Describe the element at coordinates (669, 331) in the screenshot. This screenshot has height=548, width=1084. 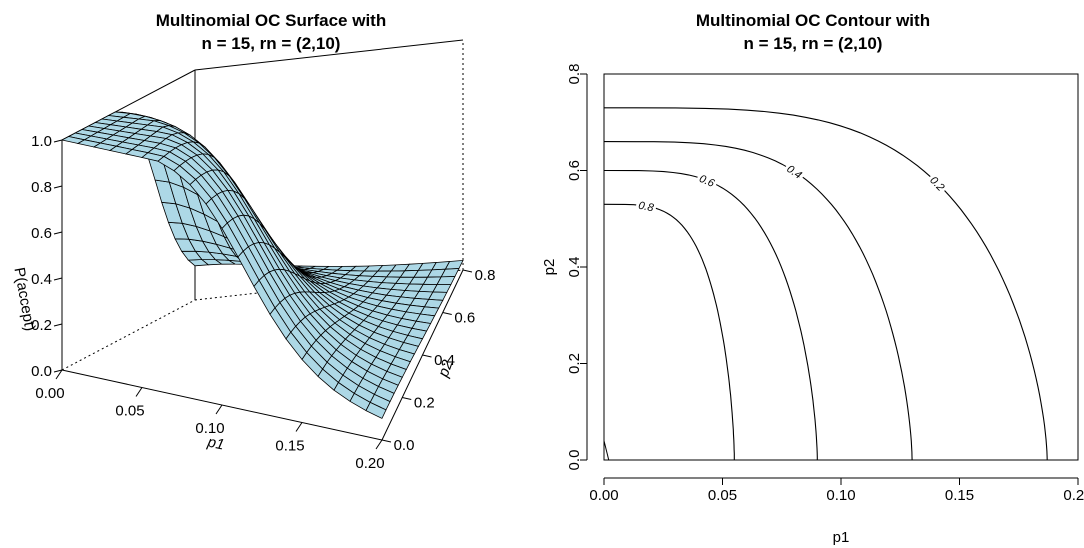
I see `contour-line-0.8` at that location.